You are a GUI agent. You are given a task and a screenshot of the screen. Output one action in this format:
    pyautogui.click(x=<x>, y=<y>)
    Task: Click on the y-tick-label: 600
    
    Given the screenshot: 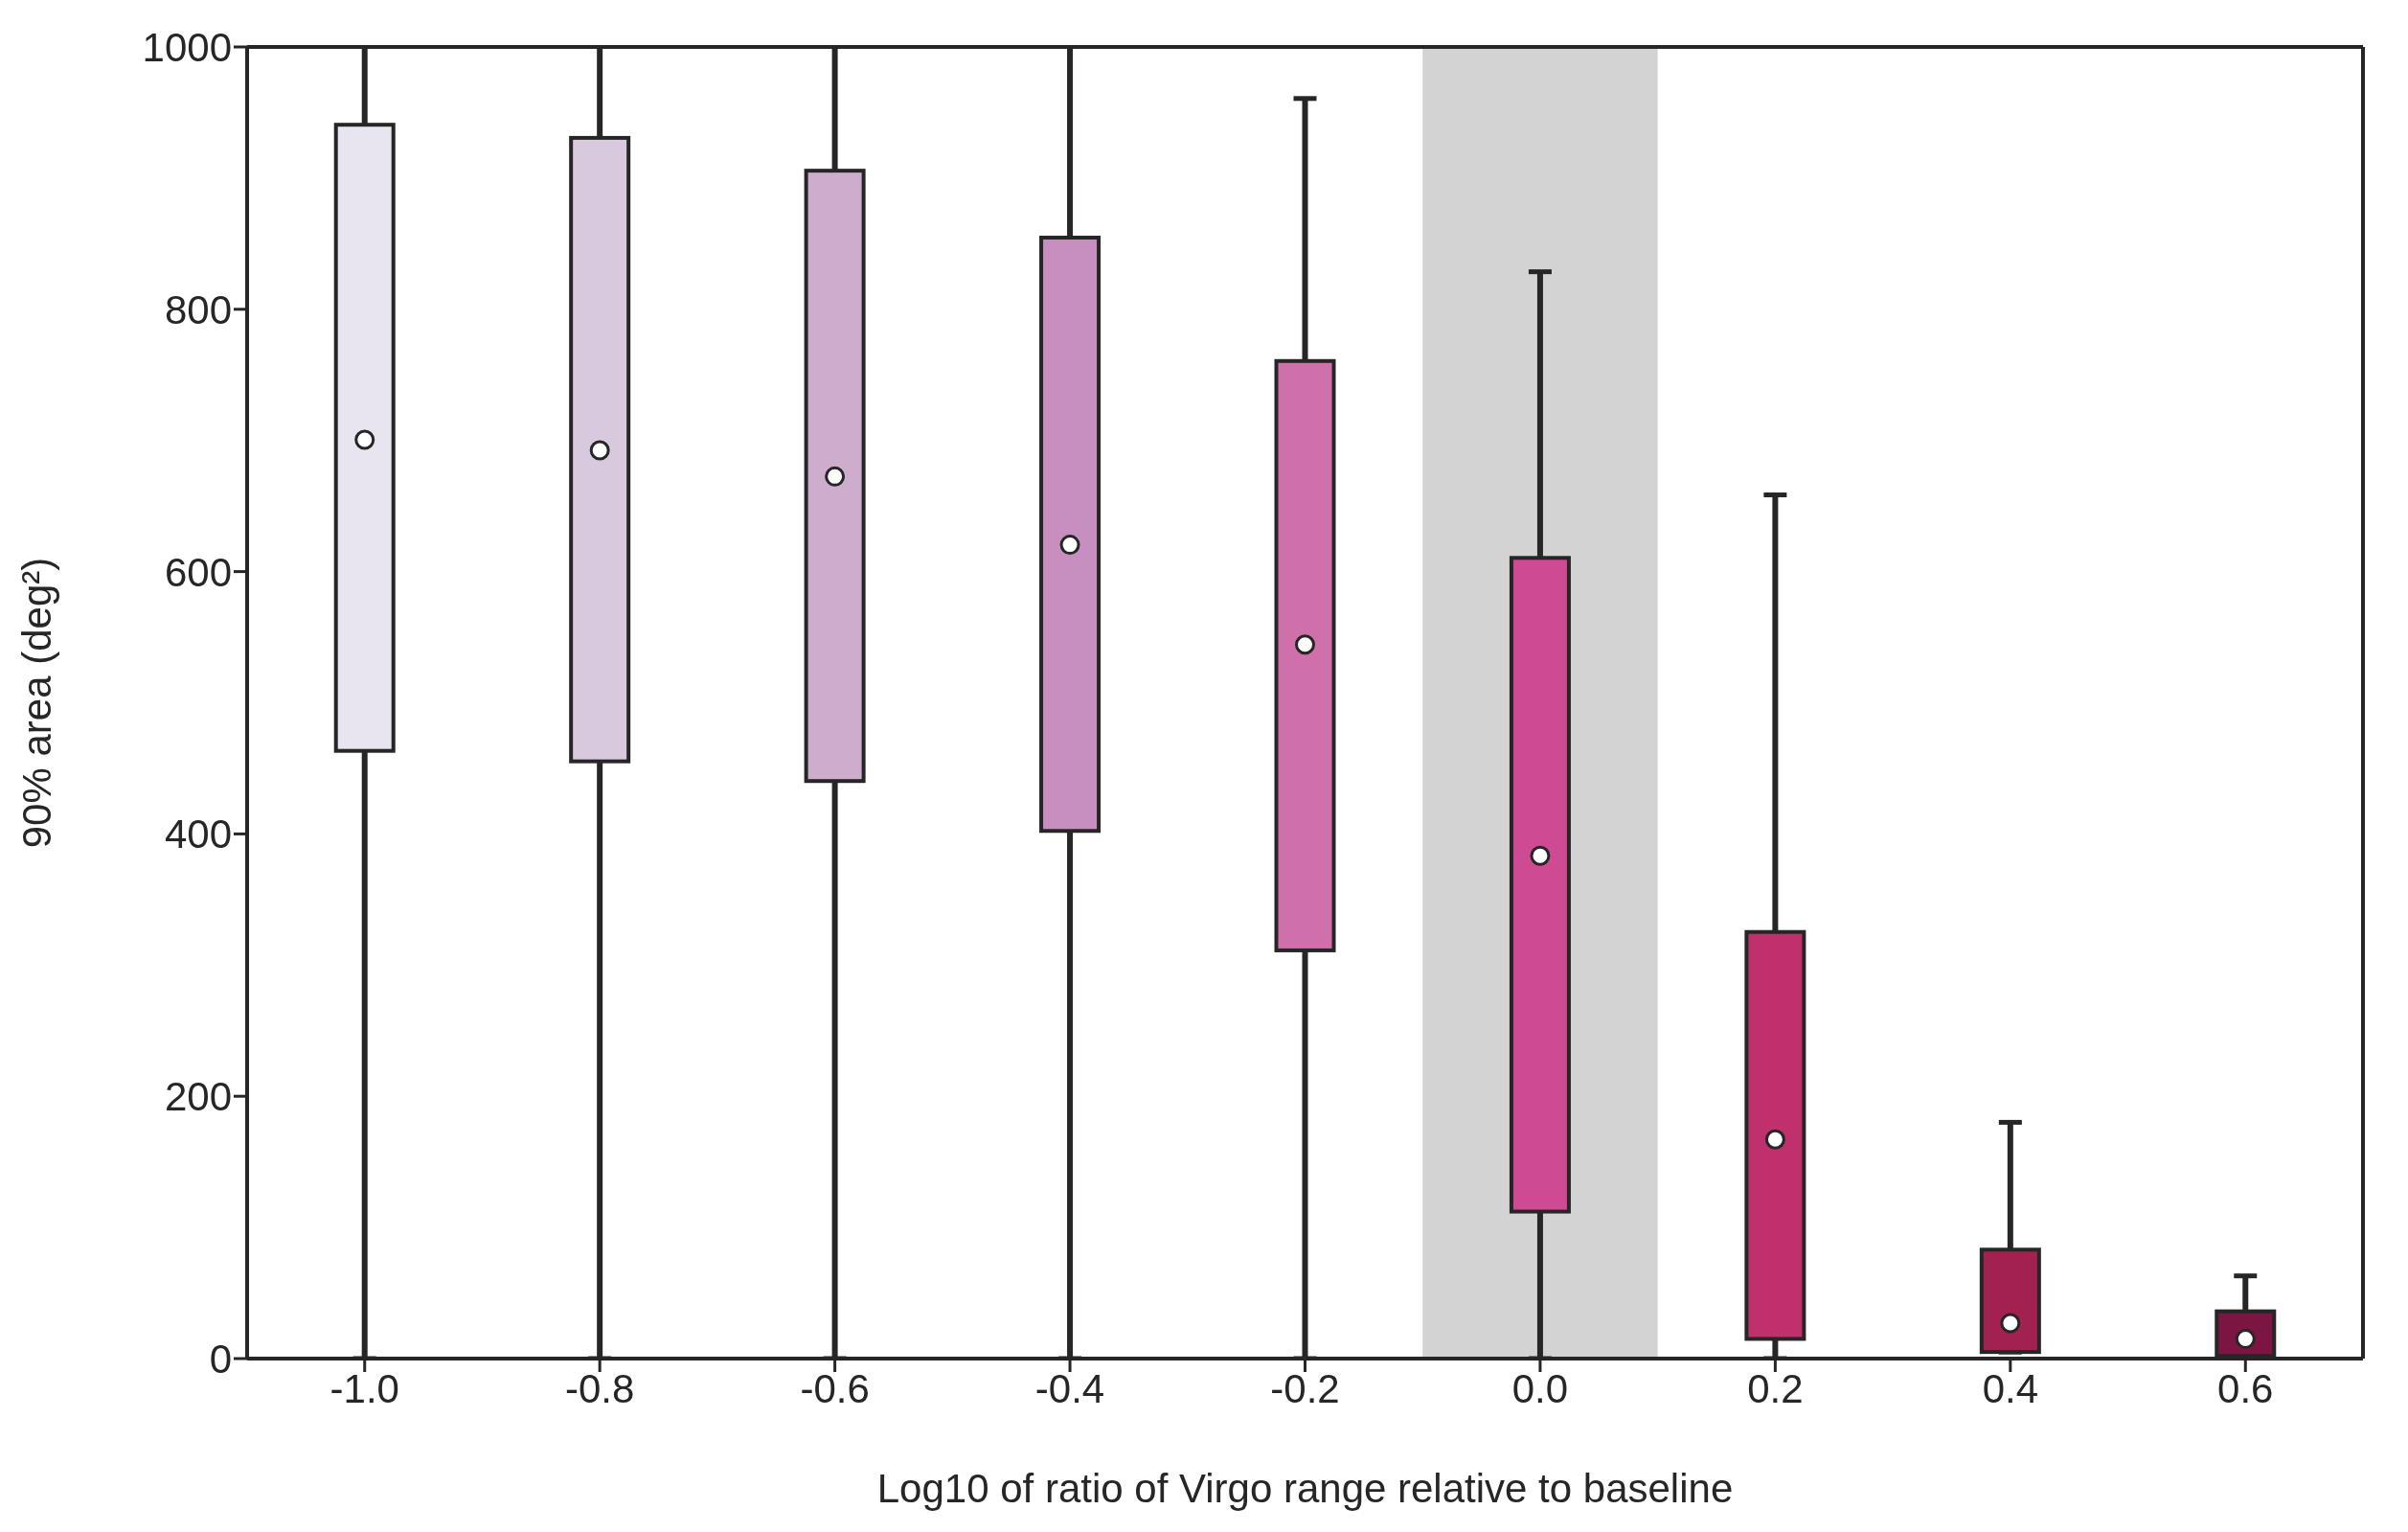 What is the action you would take?
    pyautogui.click(x=198, y=572)
    